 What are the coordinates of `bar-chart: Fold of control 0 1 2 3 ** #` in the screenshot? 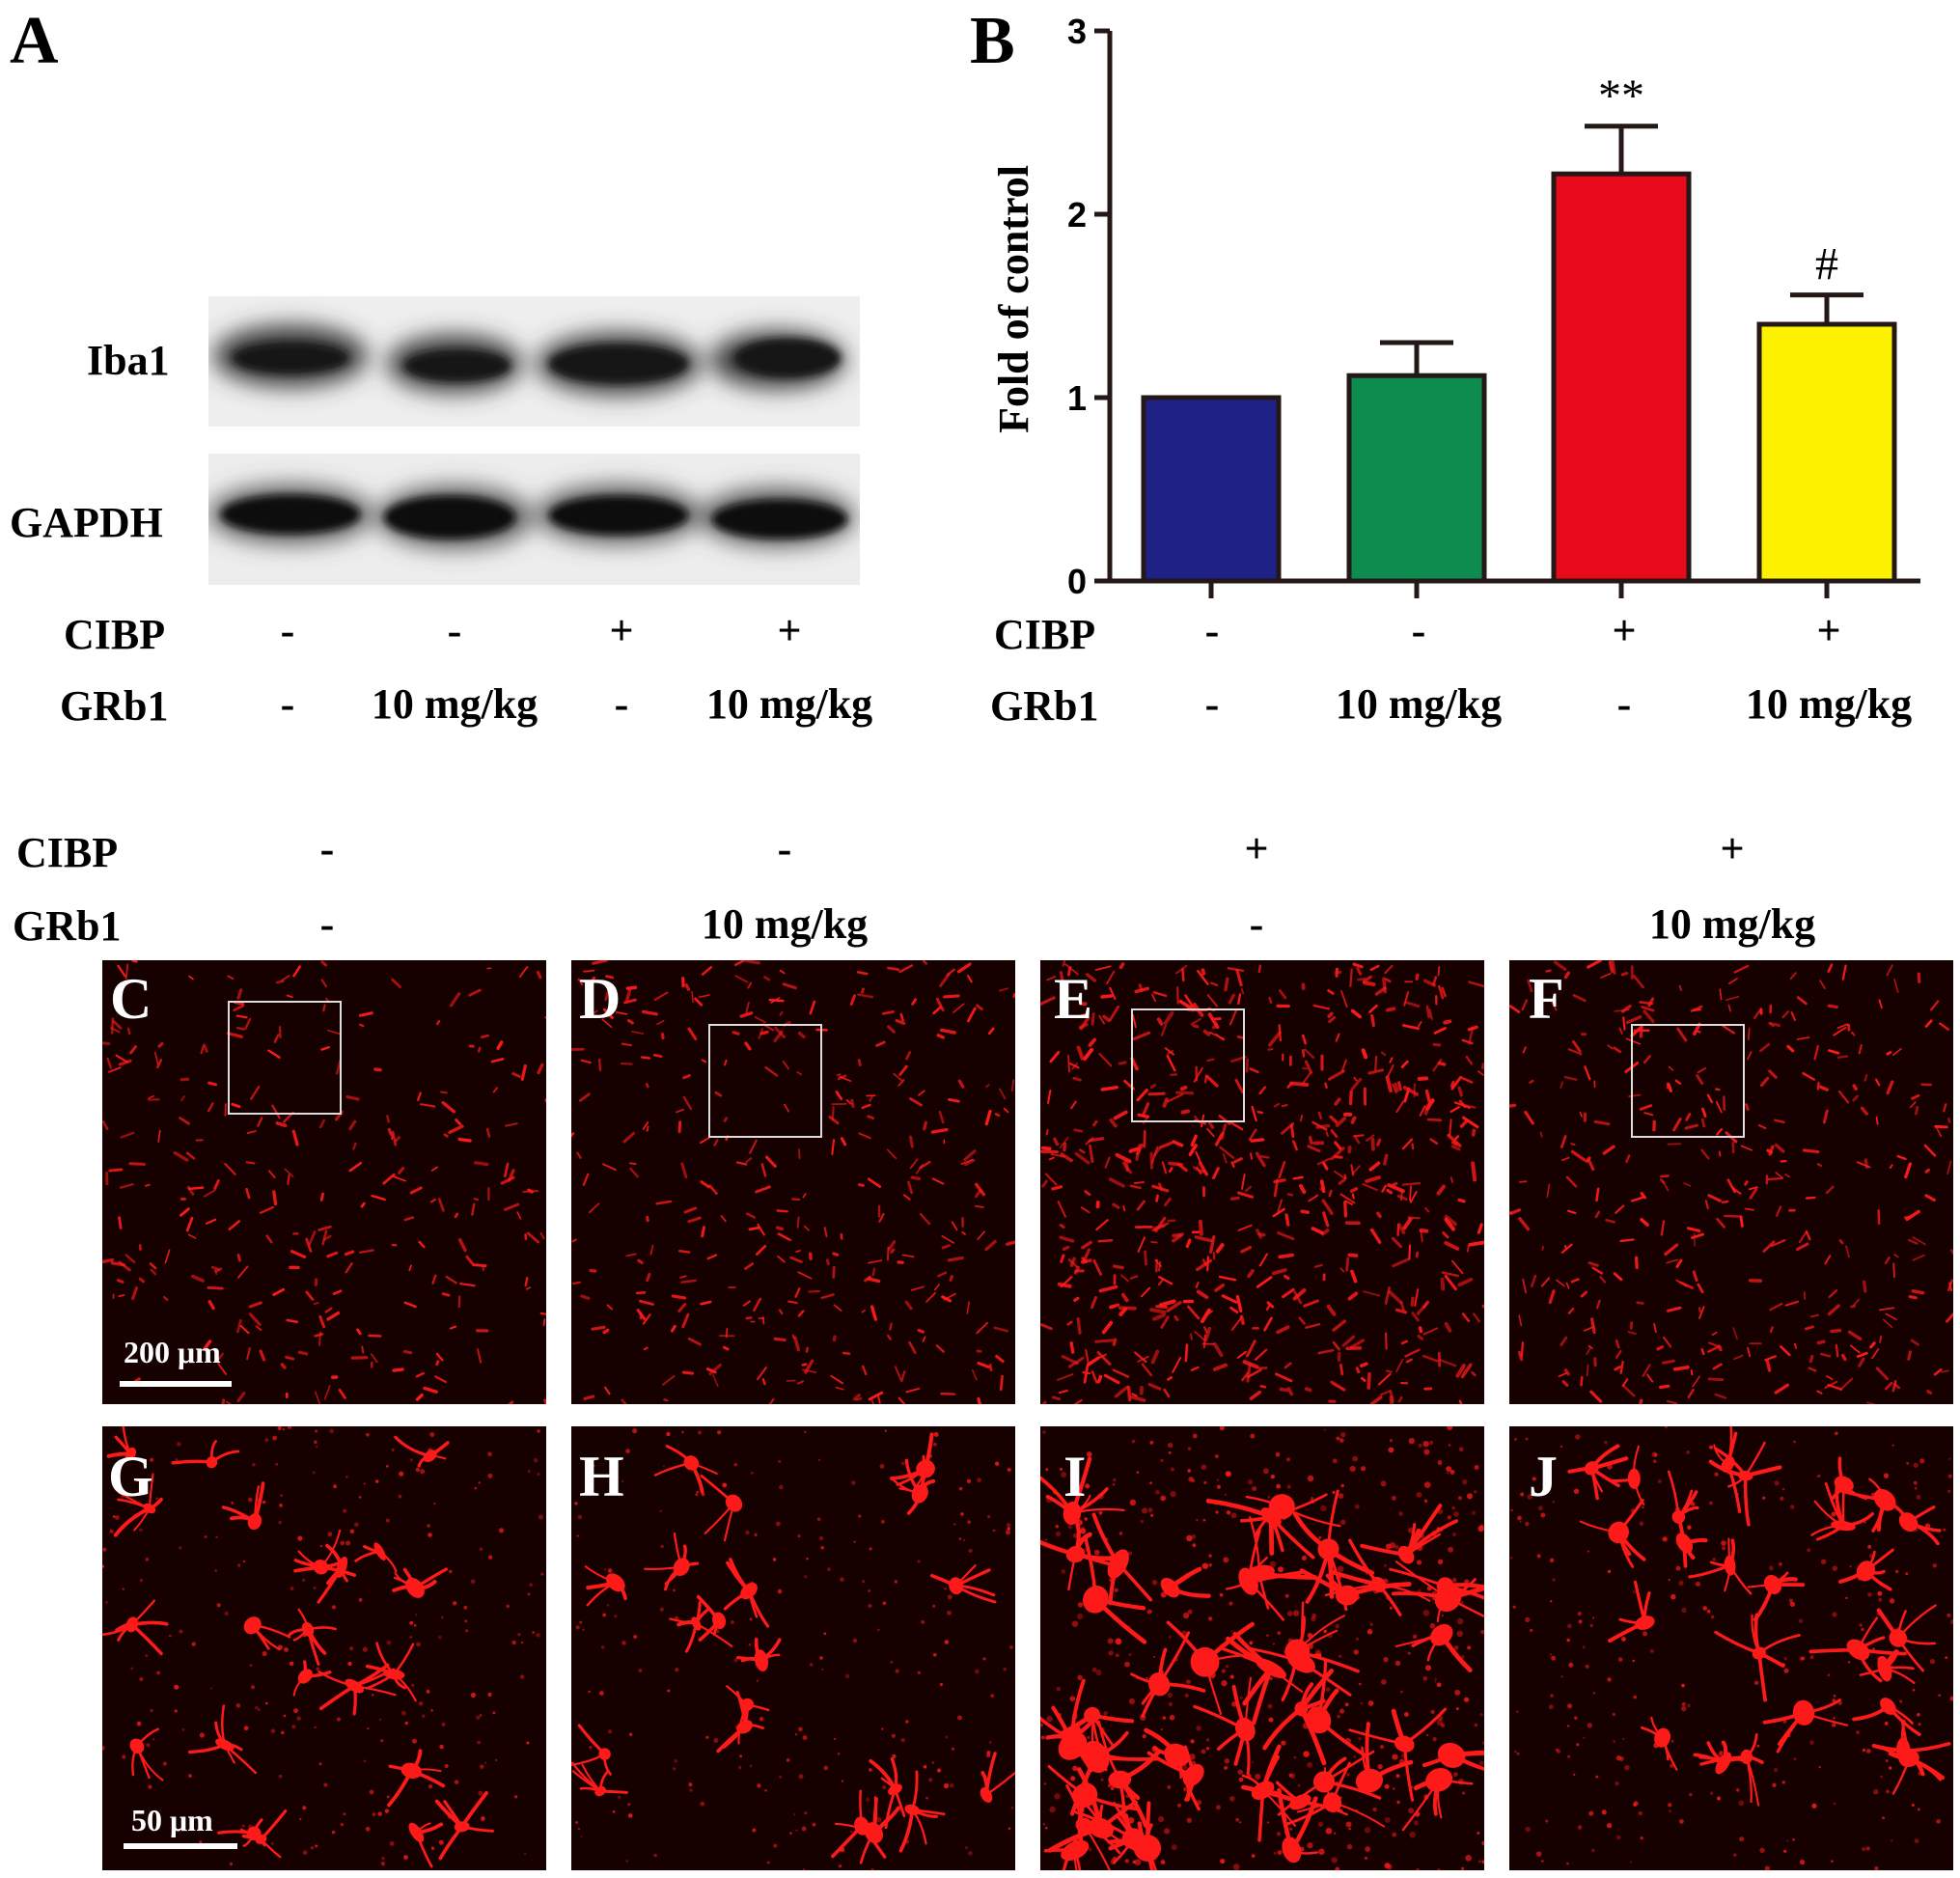 It's located at (1455, 306).